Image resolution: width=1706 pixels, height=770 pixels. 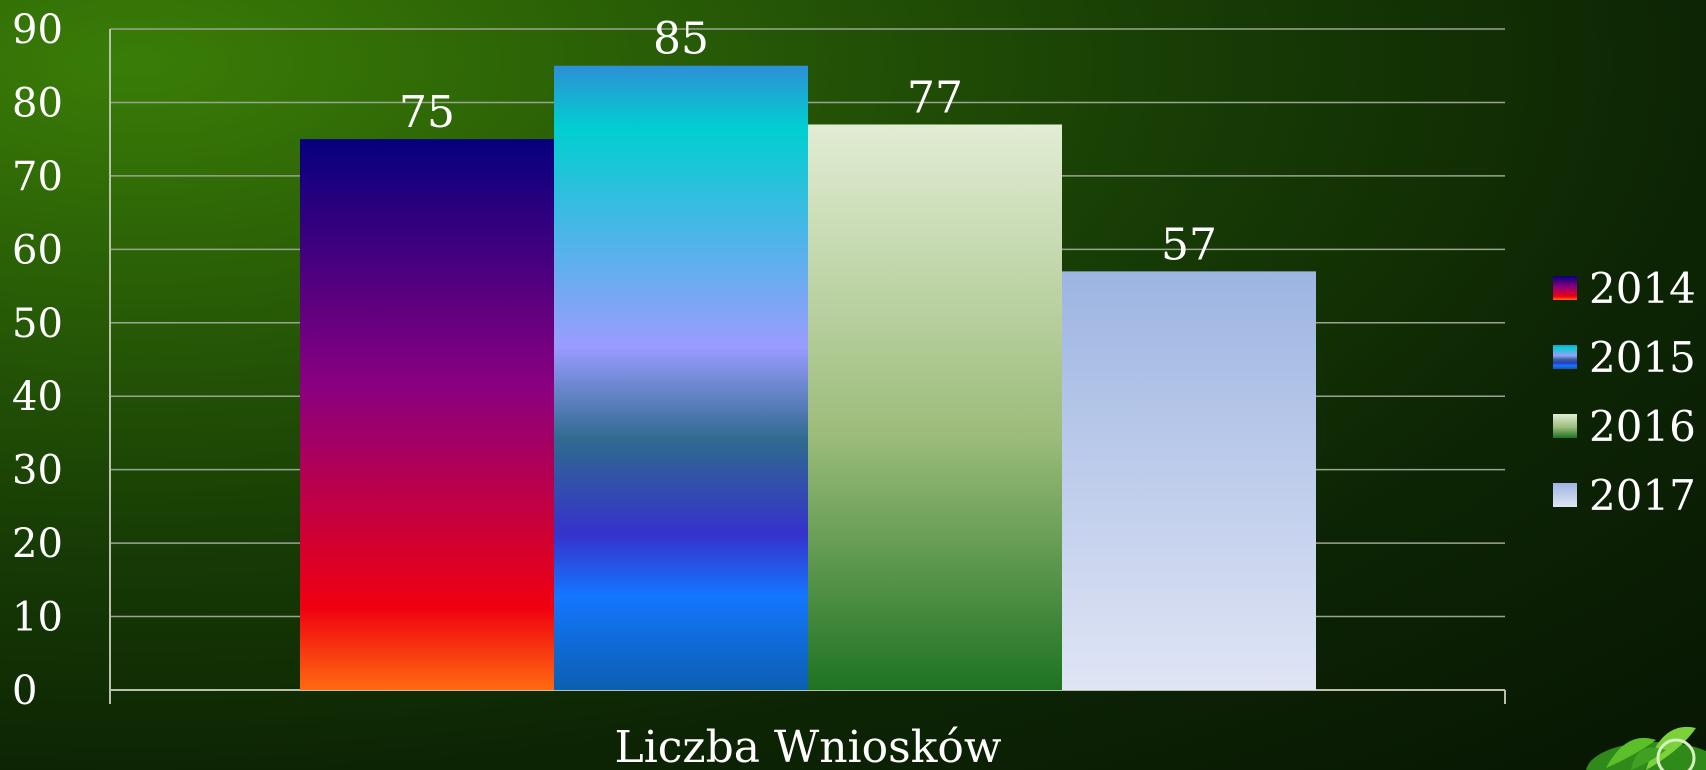 What do you see at coordinates (1642, 288) in the screenshot?
I see `legend-label-2014: 2014` at bounding box center [1642, 288].